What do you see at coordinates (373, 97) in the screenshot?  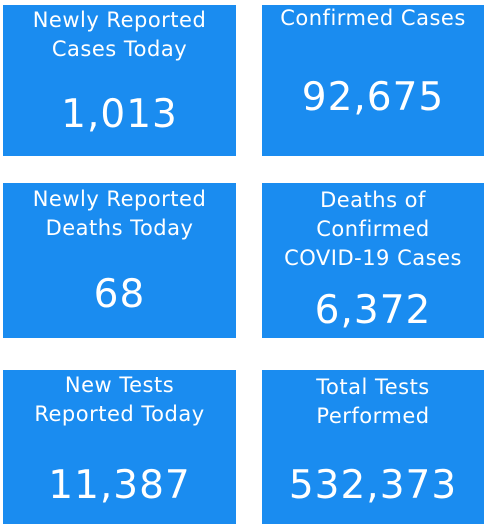 I see `tile-value: 92,675` at bounding box center [373, 97].